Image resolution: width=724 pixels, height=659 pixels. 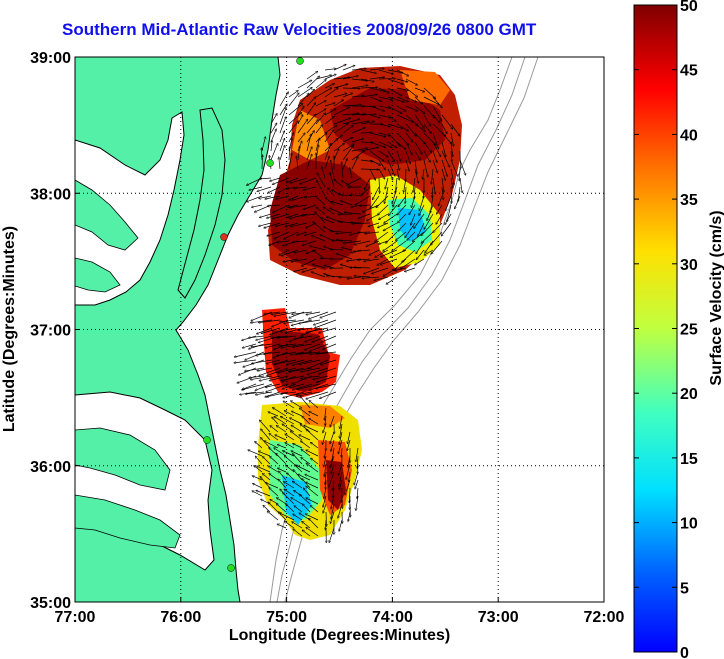 What do you see at coordinates (498, 617) in the screenshot?
I see `lon-tick-label: 73:00` at bounding box center [498, 617].